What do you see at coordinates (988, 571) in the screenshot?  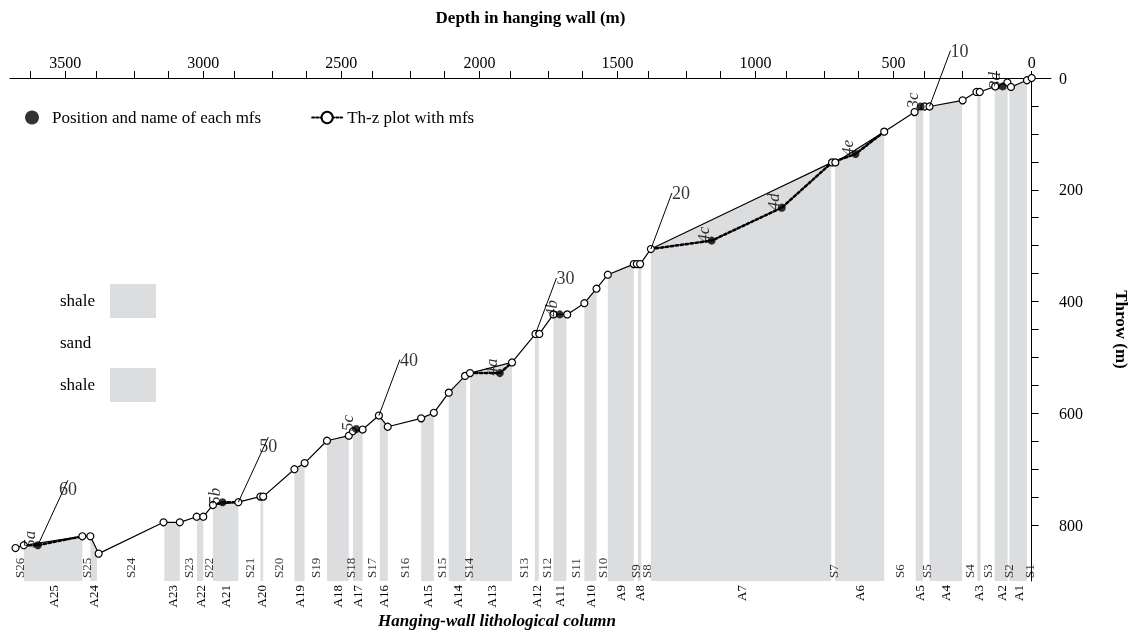 I see `annotation: S3` at bounding box center [988, 571].